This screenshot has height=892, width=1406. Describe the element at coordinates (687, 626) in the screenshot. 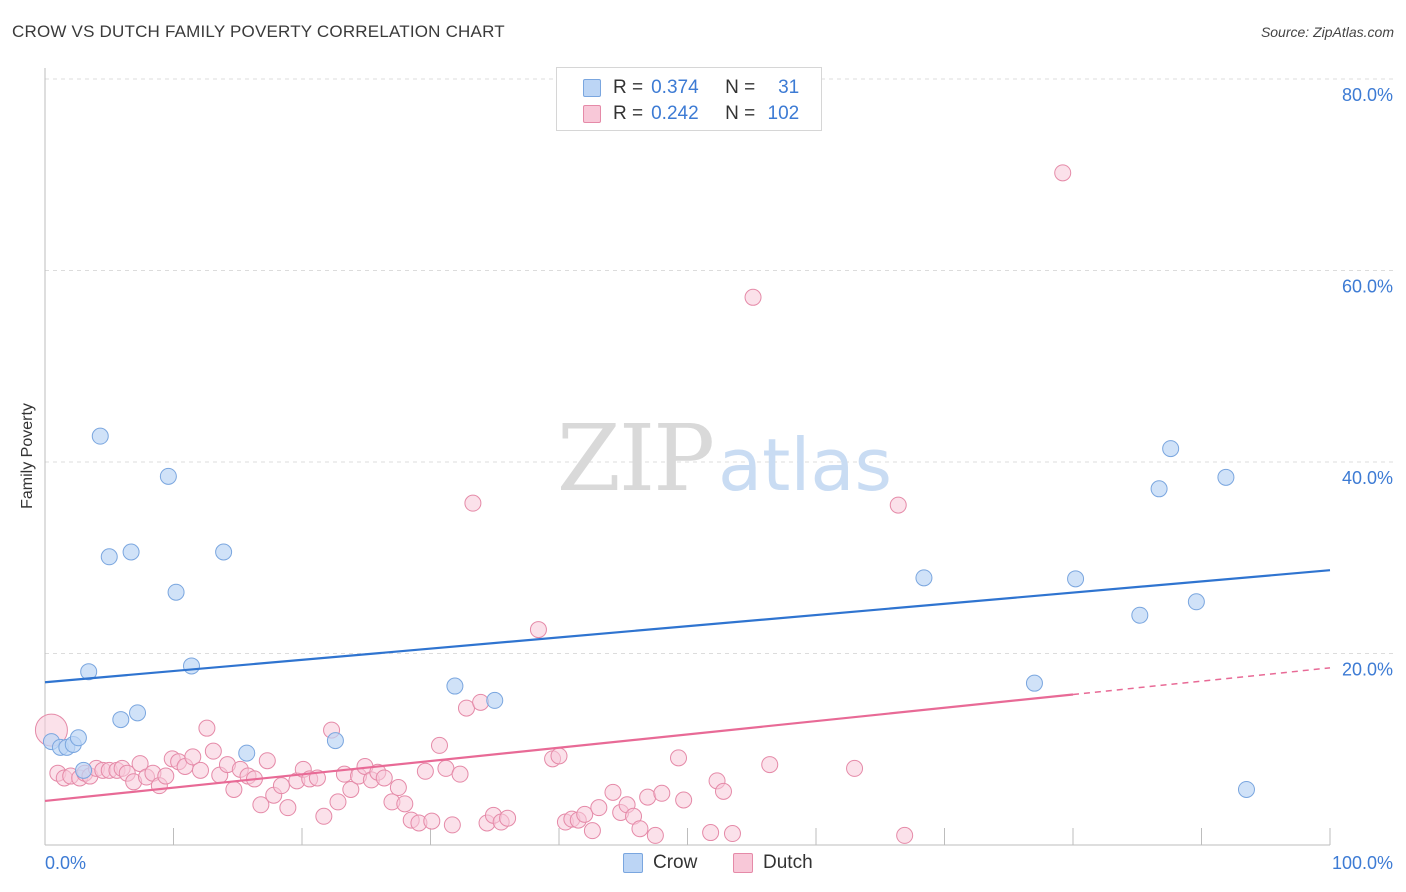

I see `crow-trend-line` at that location.